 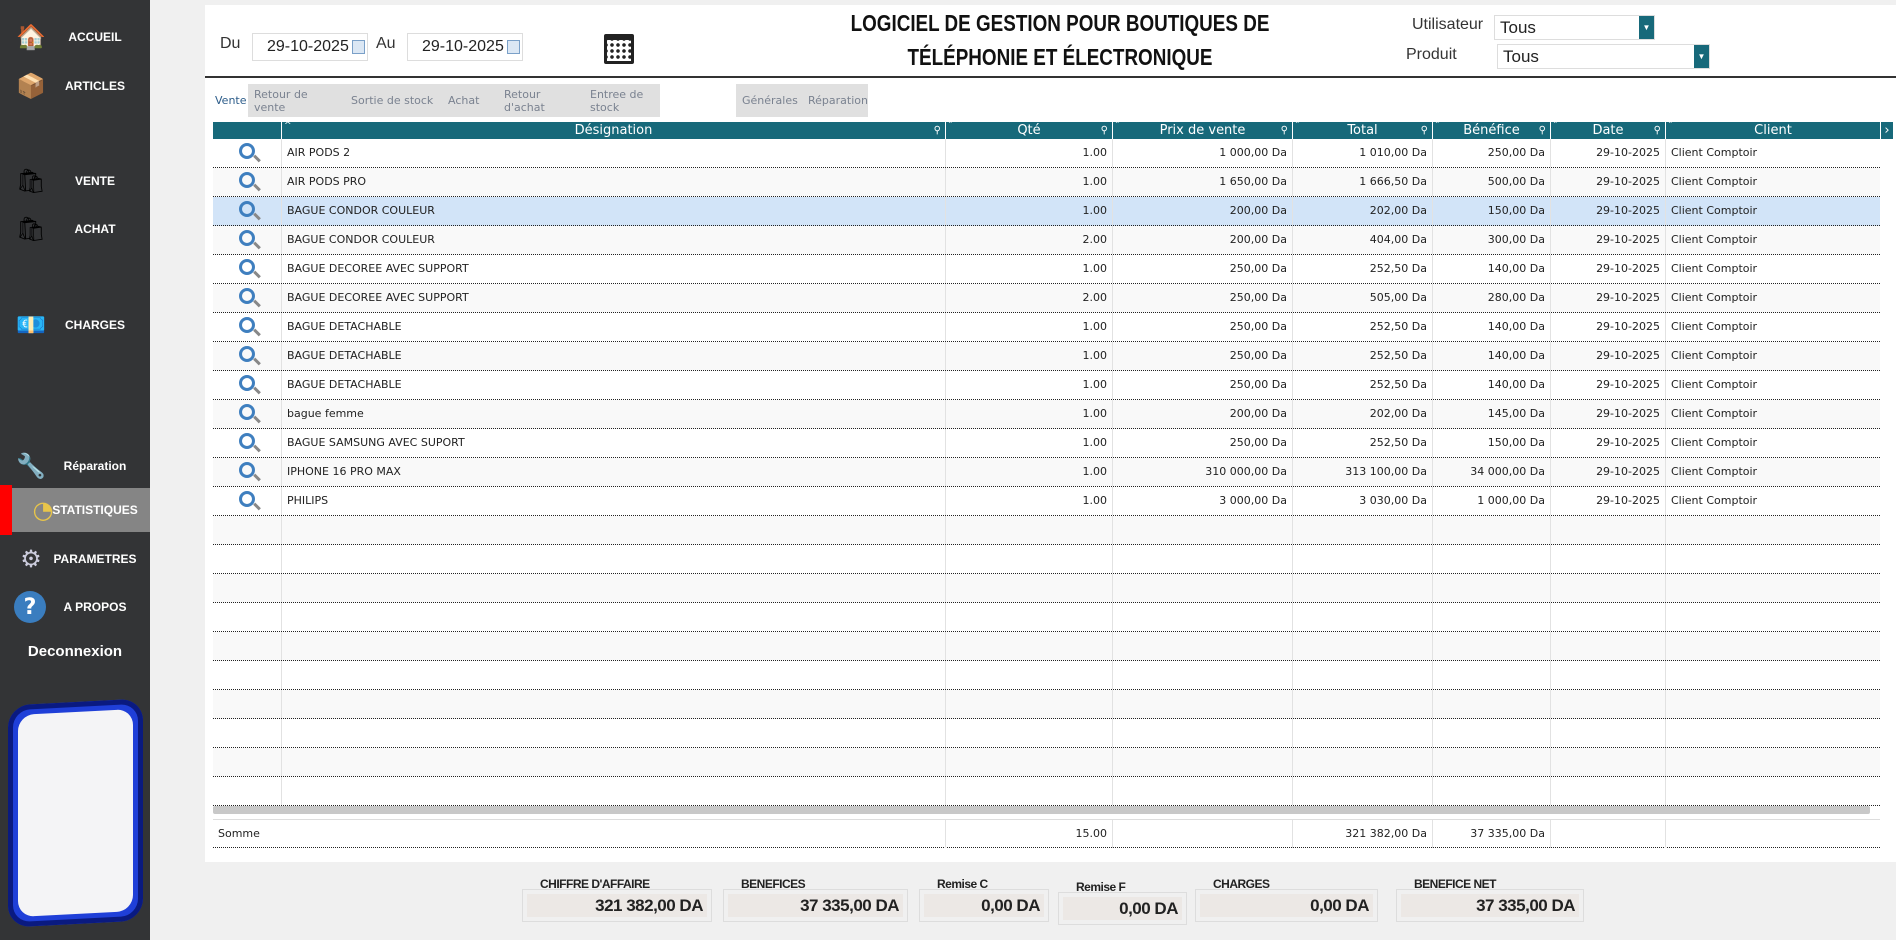 What do you see at coordinates (470, 100) in the screenshot?
I see `tab-achat: Achat` at bounding box center [470, 100].